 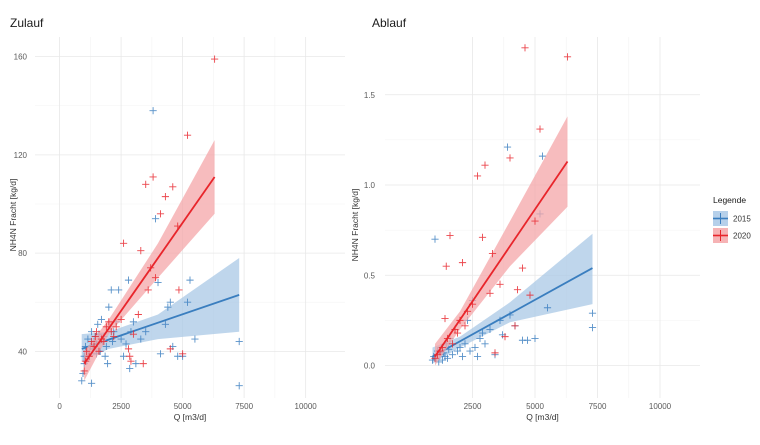 What do you see at coordinates (22, 253) in the screenshot?
I see `y-tick-label: 80` at bounding box center [22, 253].